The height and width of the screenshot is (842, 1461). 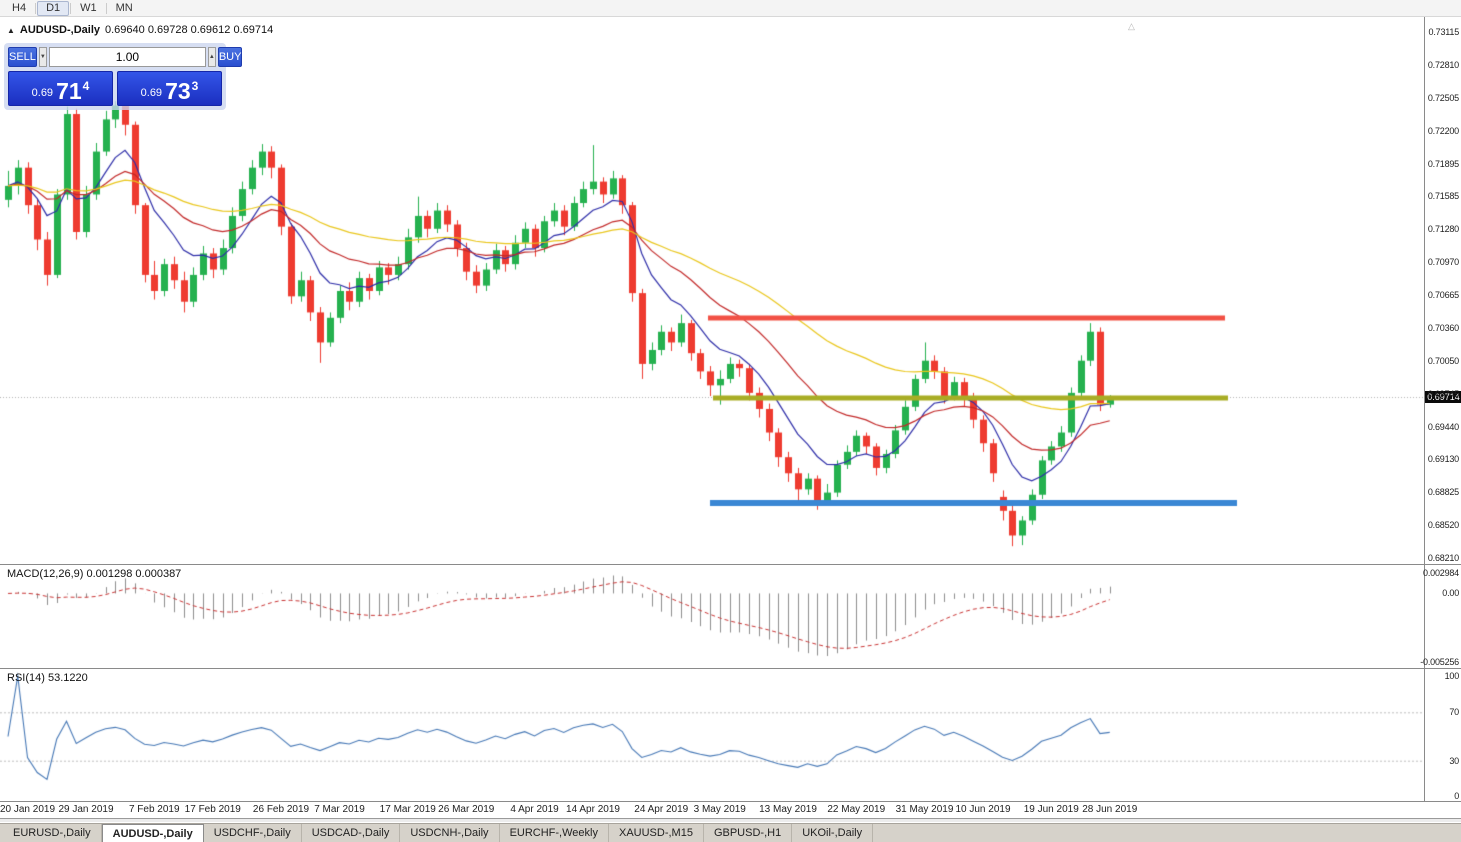 What do you see at coordinates (719, 809) in the screenshot?
I see `date-tick-label: 3 May 2019` at bounding box center [719, 809].